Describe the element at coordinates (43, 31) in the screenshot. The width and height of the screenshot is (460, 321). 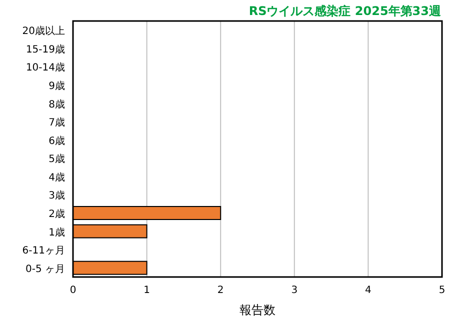
I see `y-tick-label: 20歳以上` at that location.